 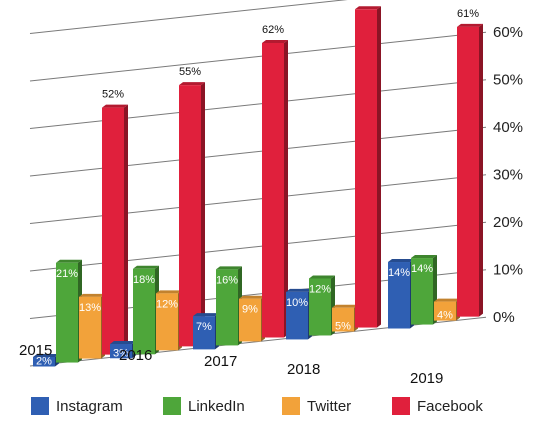 I want to click on y-tick-label: 60%, so click(x=508, y=32).